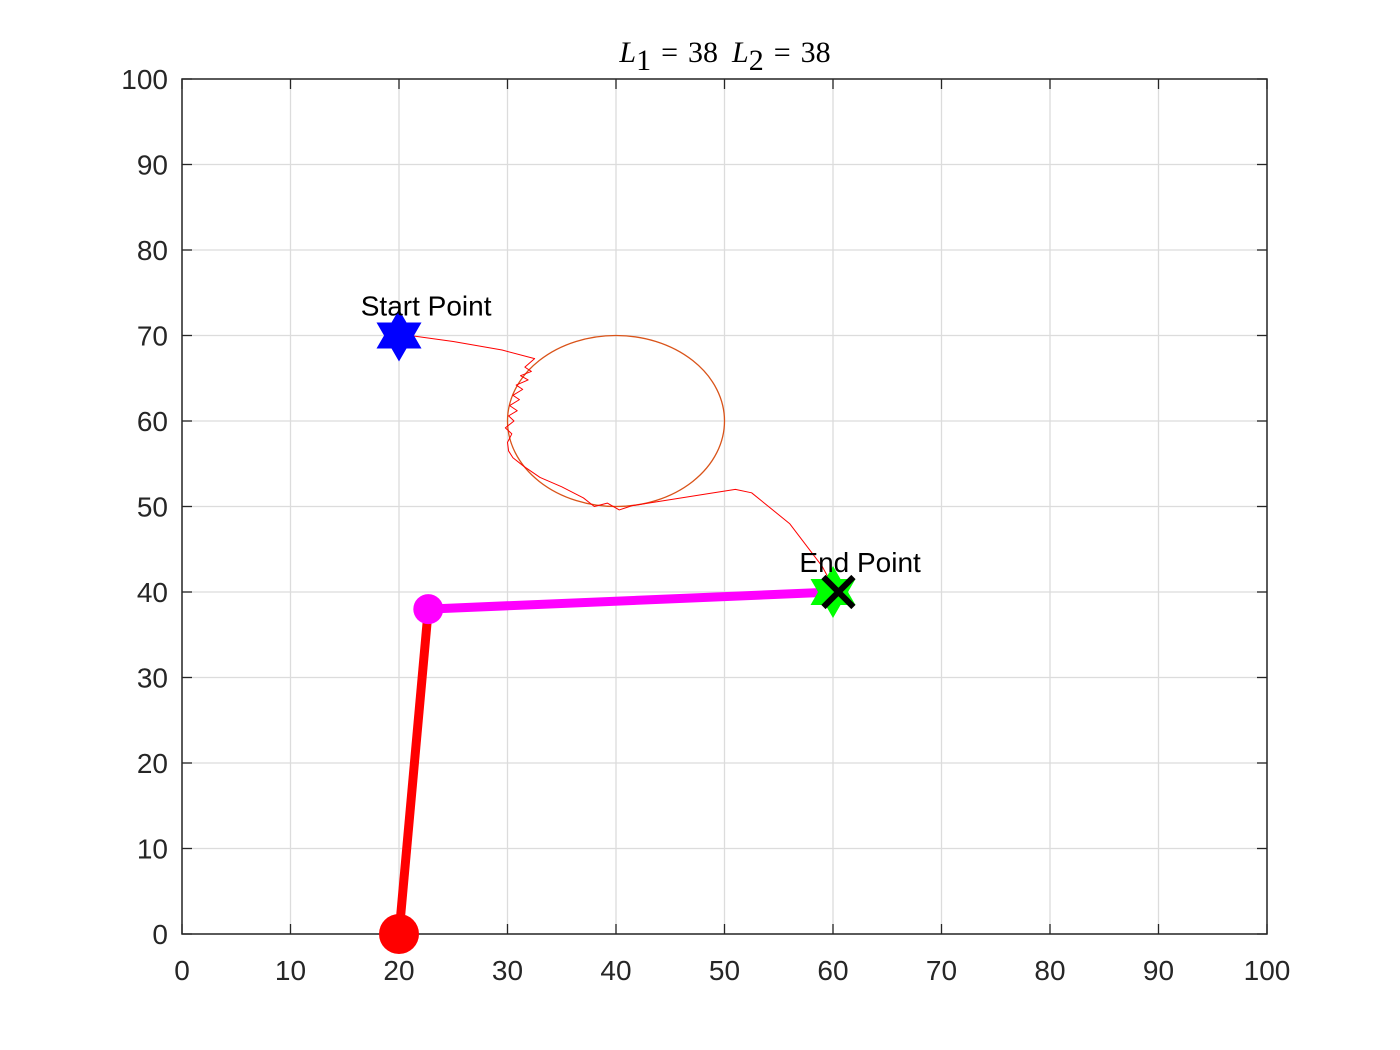 The height and width of the screenshot is (1050, 1400). I want to click on y-tick-labels: 0 10 20 30 40 50 60 70 80 90 100, so click(144, 507).